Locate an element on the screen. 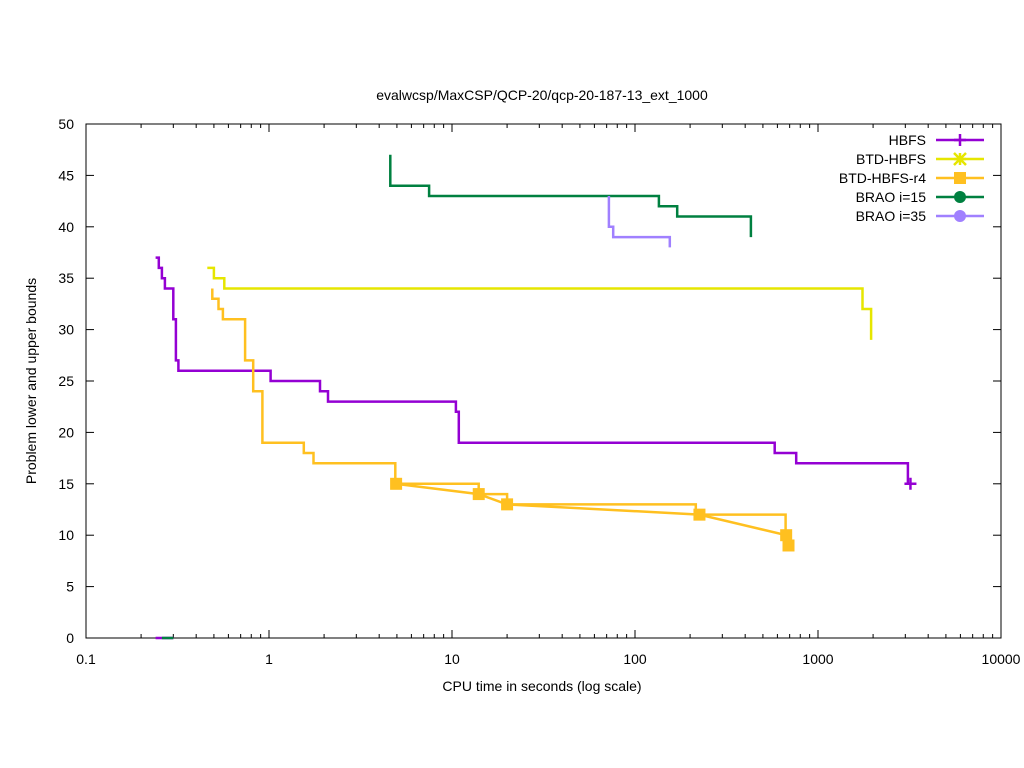 The height and width of the screenshot is (768, 1024). x-tick-label: 10000 is located at coordinates (1001, 659).